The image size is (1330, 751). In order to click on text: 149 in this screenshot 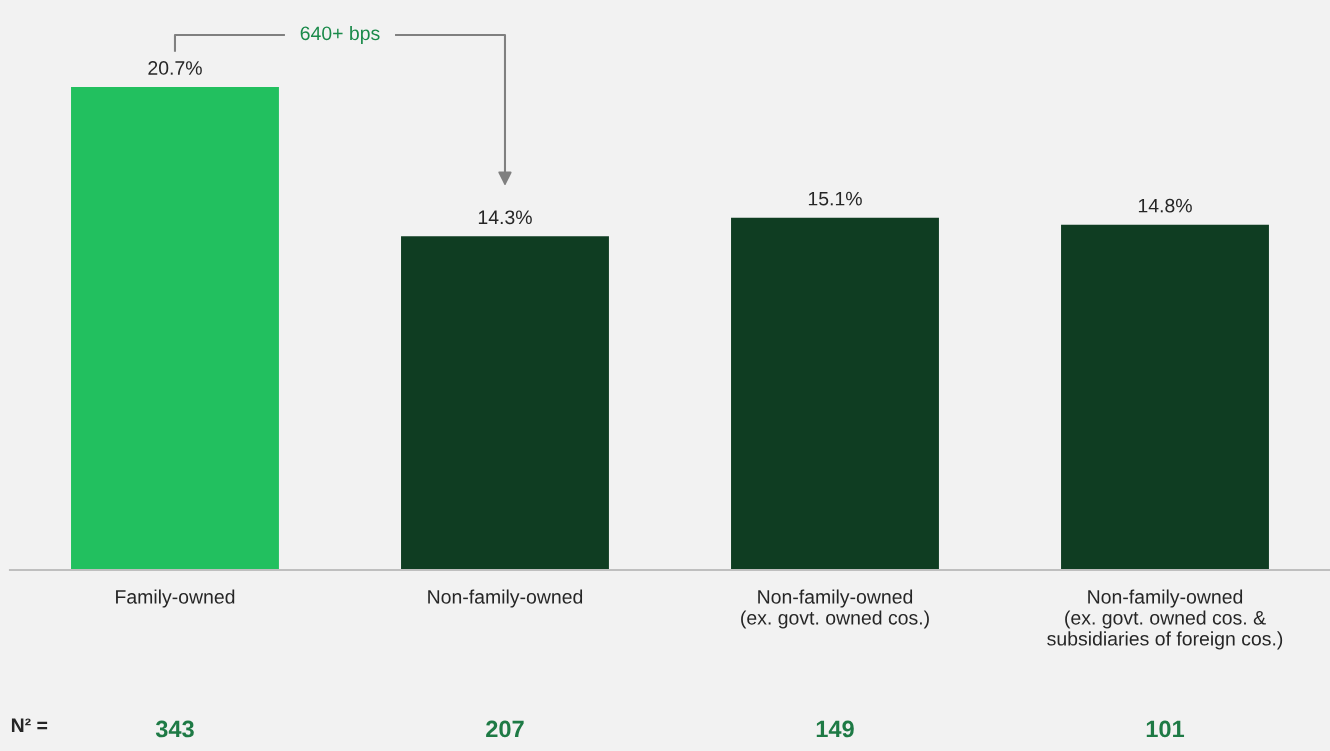, I will do `click(835, 729)`.